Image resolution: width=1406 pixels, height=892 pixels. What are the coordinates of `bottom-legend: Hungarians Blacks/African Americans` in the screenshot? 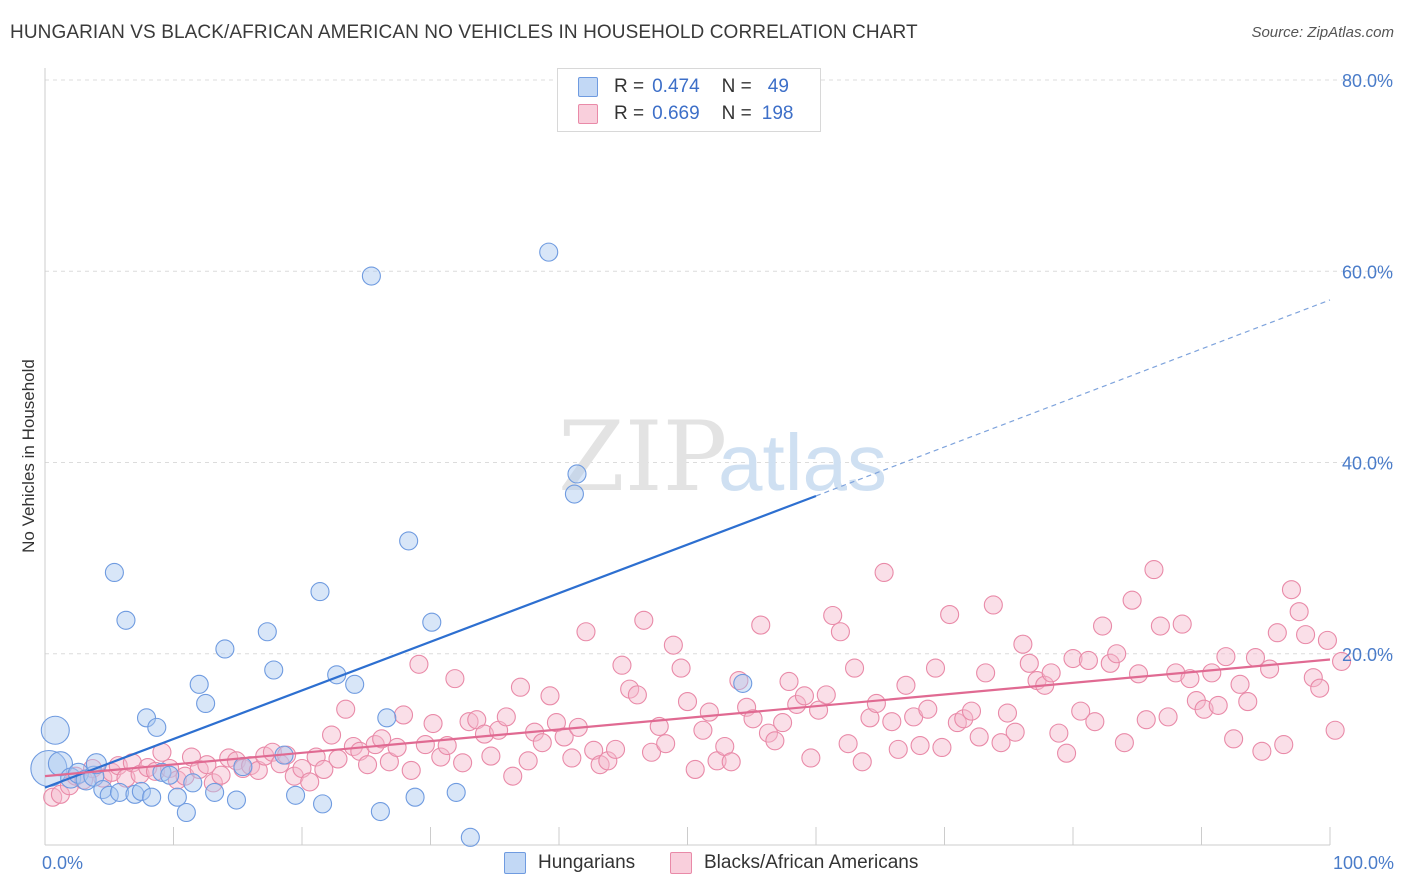 It's located at (703, 865).